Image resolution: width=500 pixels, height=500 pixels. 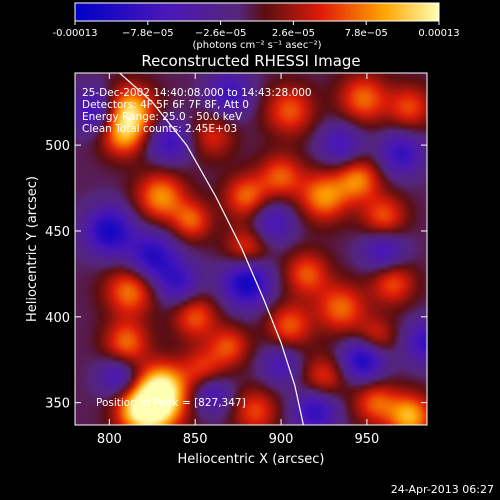 What do you see at coordinates (57, 146) in the screenshot?
I see `y-tick-label: 500` at bounding box center [57, 146].